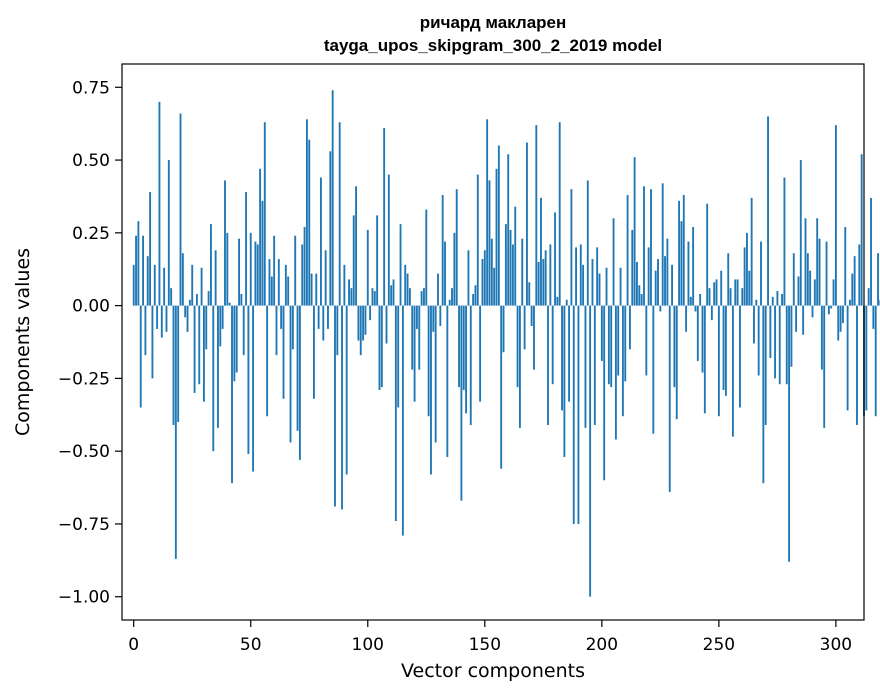  What do you see at coordinates (91, 234) in the screenshot?
I see `y-tick-label: 0.25` at bounding box center [91, 234].